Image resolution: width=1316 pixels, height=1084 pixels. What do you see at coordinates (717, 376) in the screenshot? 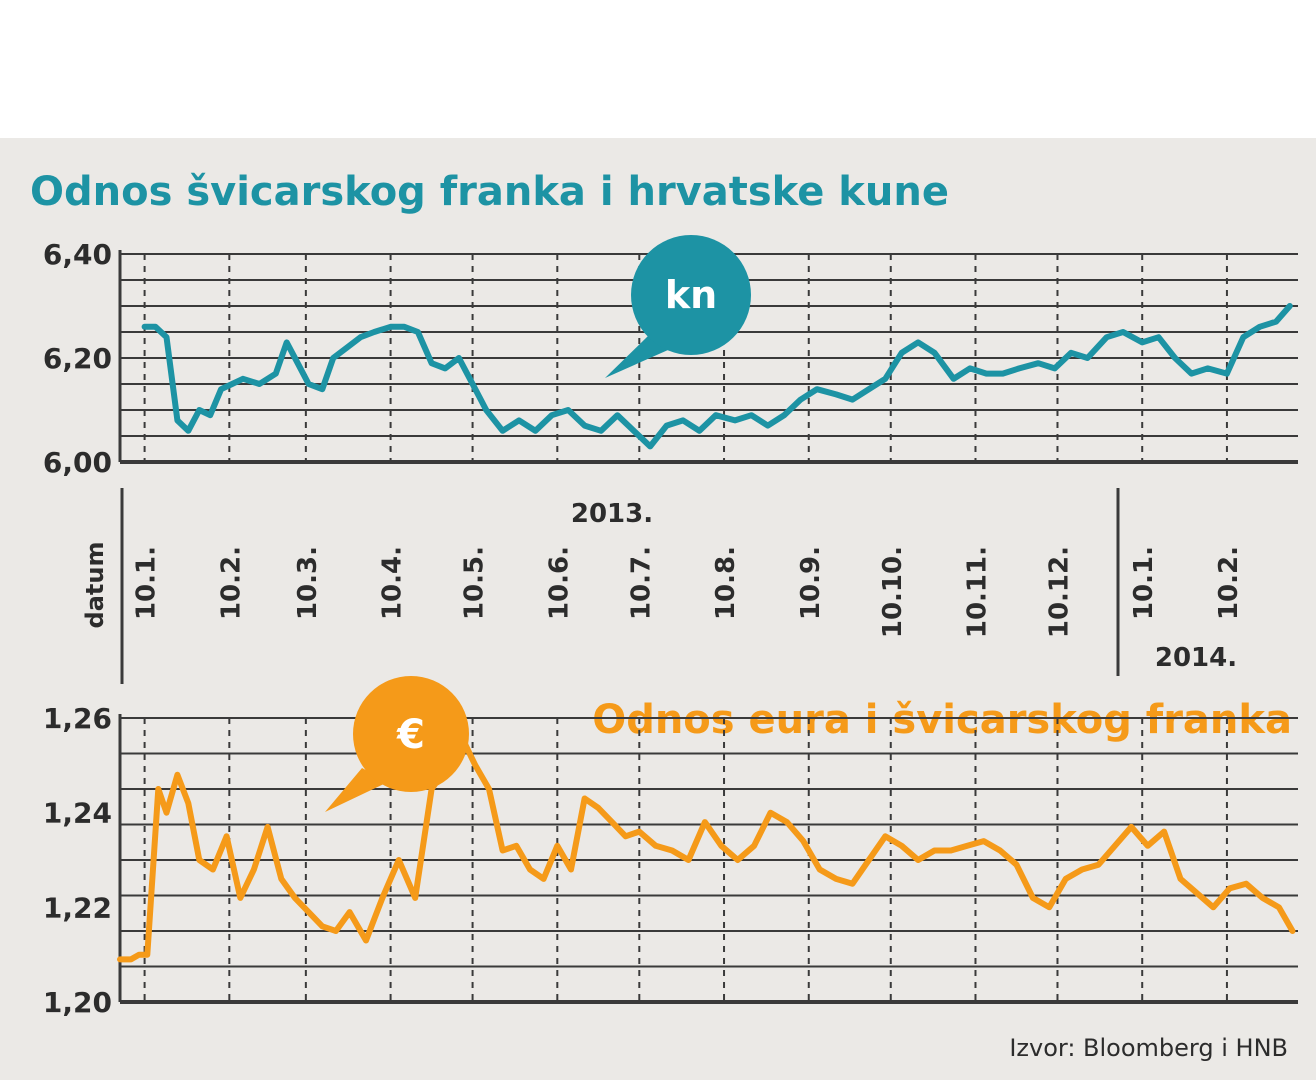
I see `chf-hrk-series-line` at bounding box center [717, 376].